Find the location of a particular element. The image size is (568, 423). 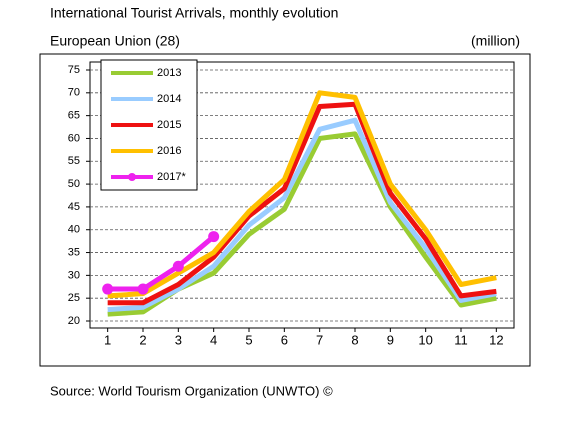

legend-label: 2015 is located at coordinates (169, 125).